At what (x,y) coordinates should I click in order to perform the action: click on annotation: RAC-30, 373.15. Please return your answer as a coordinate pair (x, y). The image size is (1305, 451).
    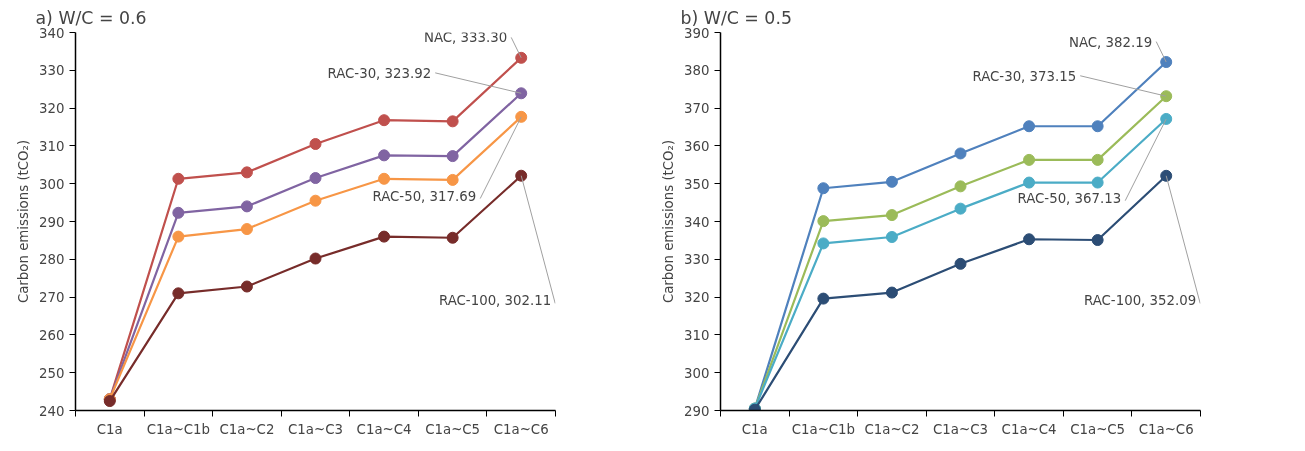
    Looking at the image, I should click on (1024, 76).